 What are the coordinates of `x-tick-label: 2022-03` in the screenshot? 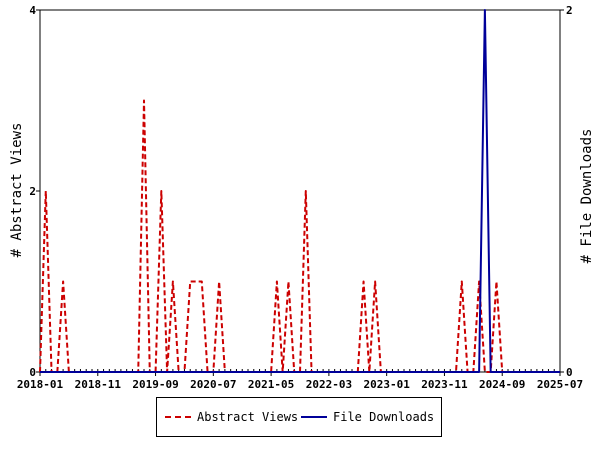 It's located at (329, 384).